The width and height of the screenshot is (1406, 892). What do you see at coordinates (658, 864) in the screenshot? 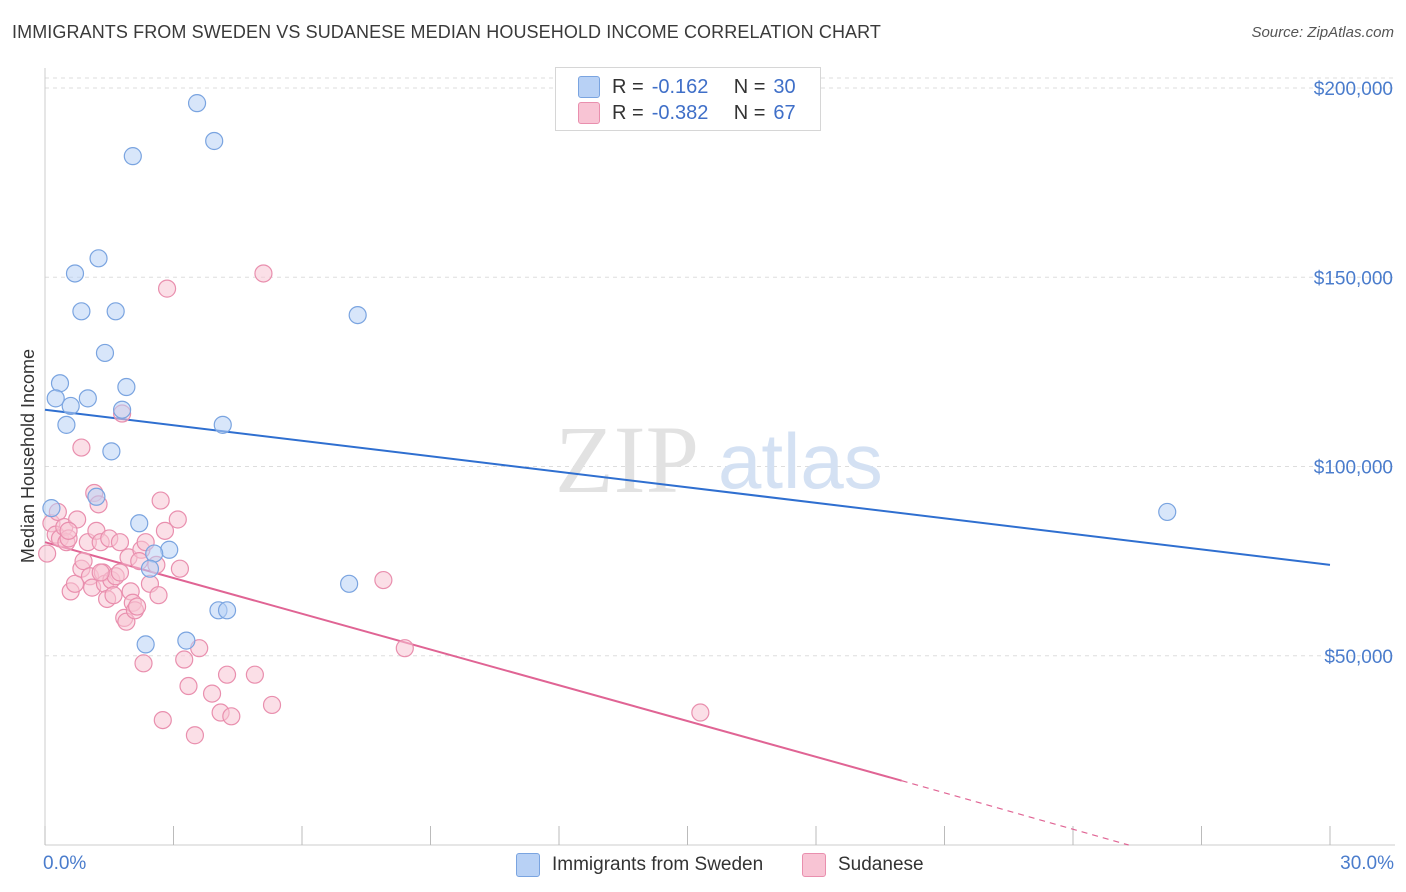
I see `bottom-legend-label-sweden: Immigrants from Sweden` at bounding box center [658, 864].